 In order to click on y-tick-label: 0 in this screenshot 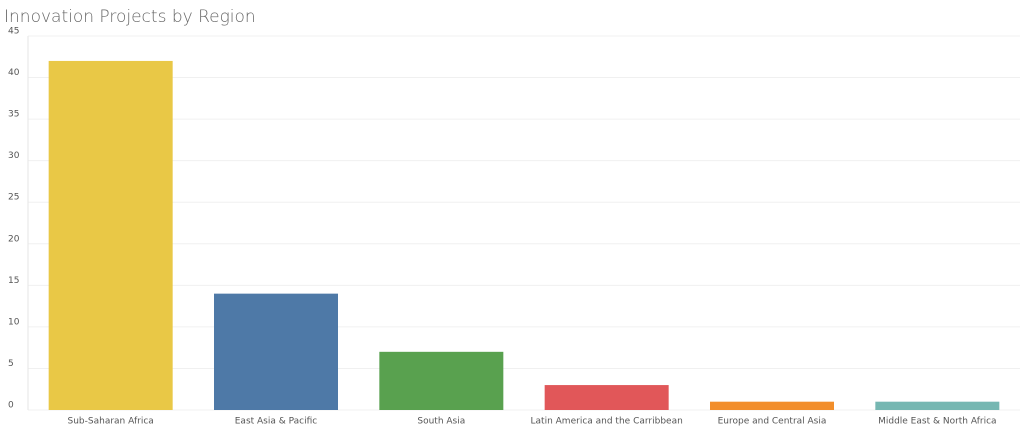, I will do `click(11, 406)`.